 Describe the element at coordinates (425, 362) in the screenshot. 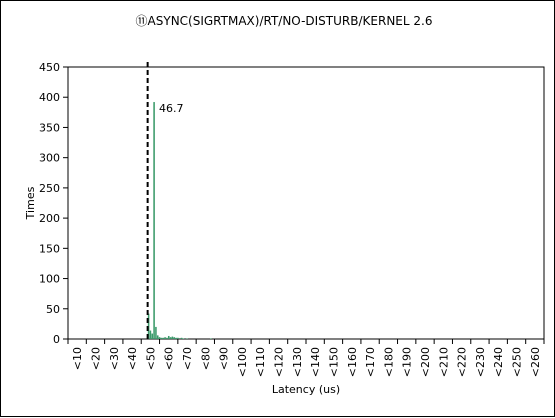

I see `x-tick-label: <200` at that location.